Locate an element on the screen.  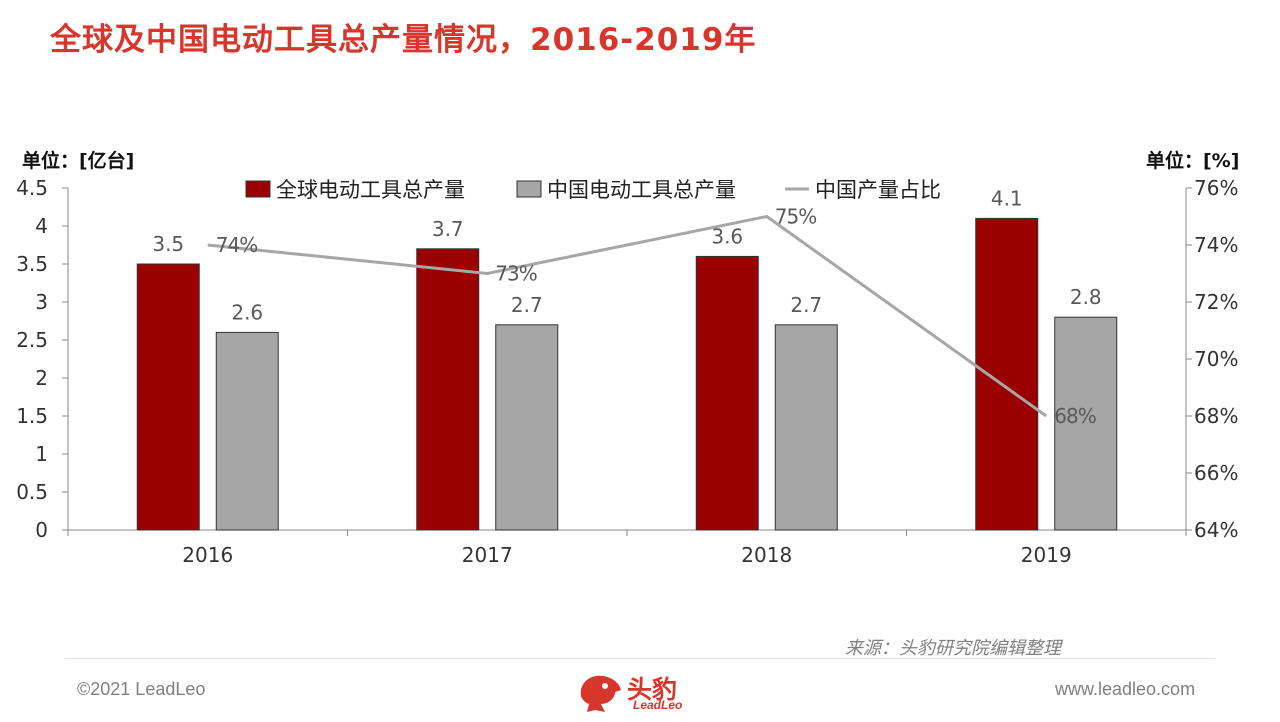
copyright-text: ©2021 LeadLeo is located at coordinates (141, 689).